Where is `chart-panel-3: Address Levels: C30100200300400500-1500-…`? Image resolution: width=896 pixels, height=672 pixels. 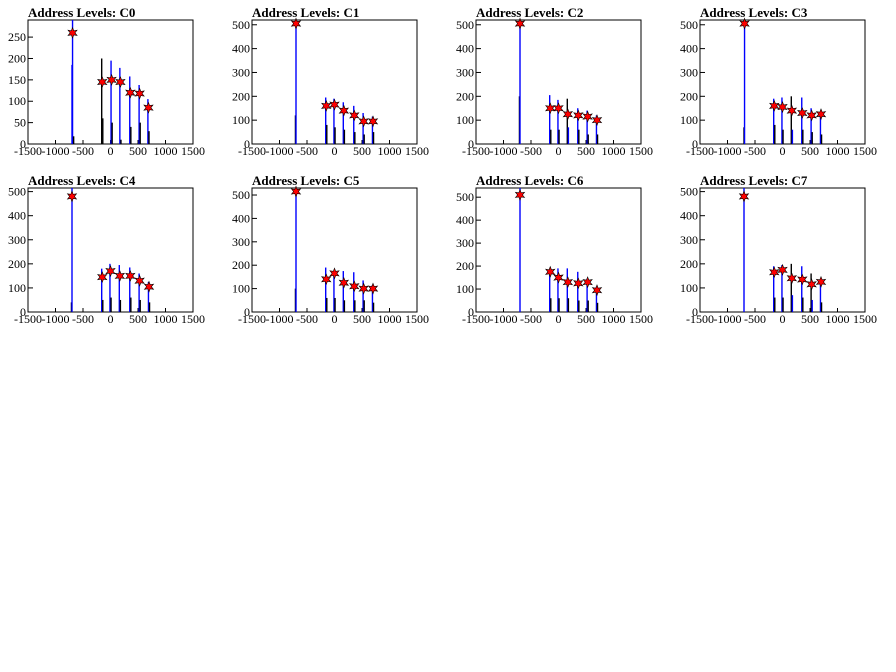 chart-panel-3: Address Levels: C30100200300400500-1500-… is located at coordinates (778, 81).